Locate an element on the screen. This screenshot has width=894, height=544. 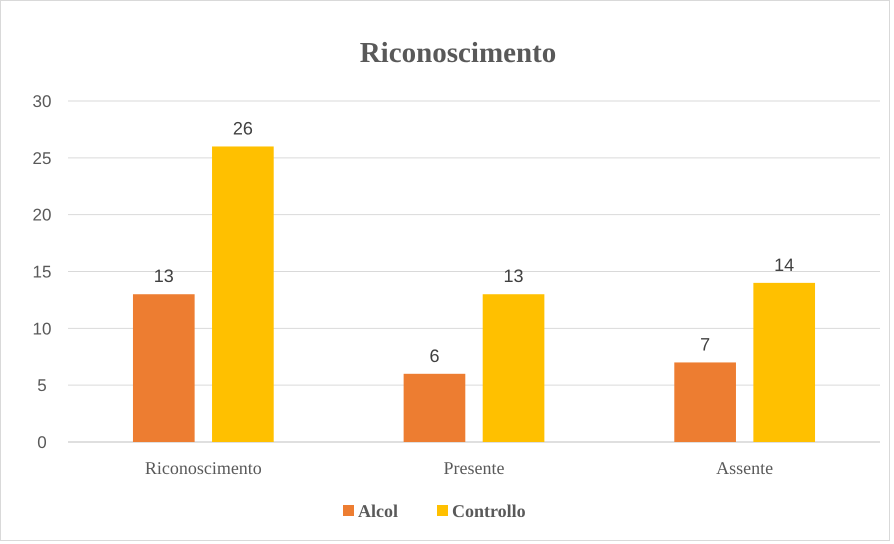
y-tick-label: 25 is located at coordinates (42, 158).